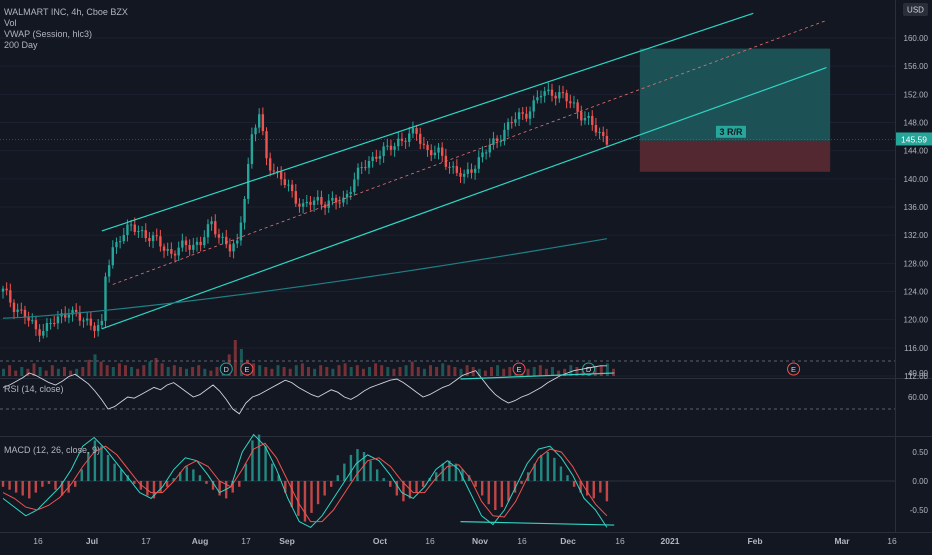  What do you see at coordinates (287, 541) in the screenshot?
I see `time-tick-label: Sep` at bounding box center [287, 541].